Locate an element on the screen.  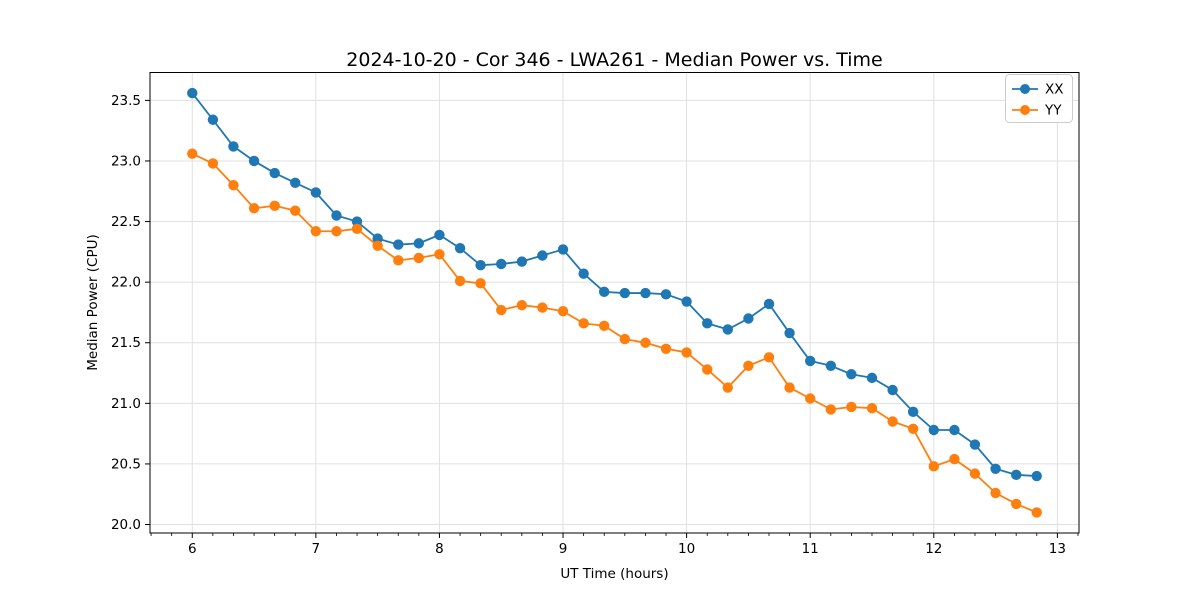
x-tick-label: 6 is located at coordinates (192, 549).